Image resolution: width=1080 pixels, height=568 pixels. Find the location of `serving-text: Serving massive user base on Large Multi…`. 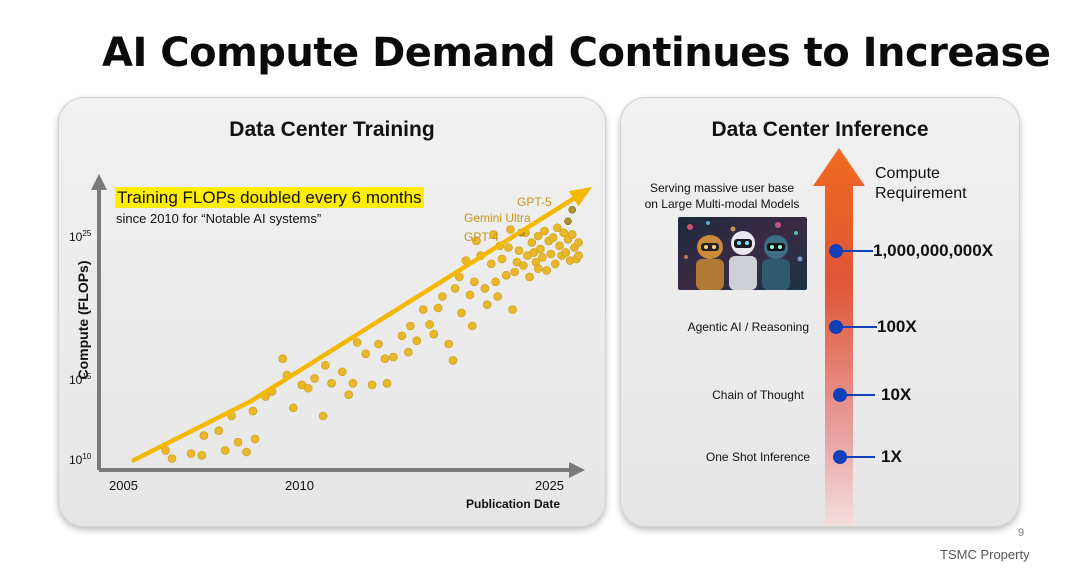

serving-text: Serving massive user base on Large Multi… is located at coordinates (722, 196).